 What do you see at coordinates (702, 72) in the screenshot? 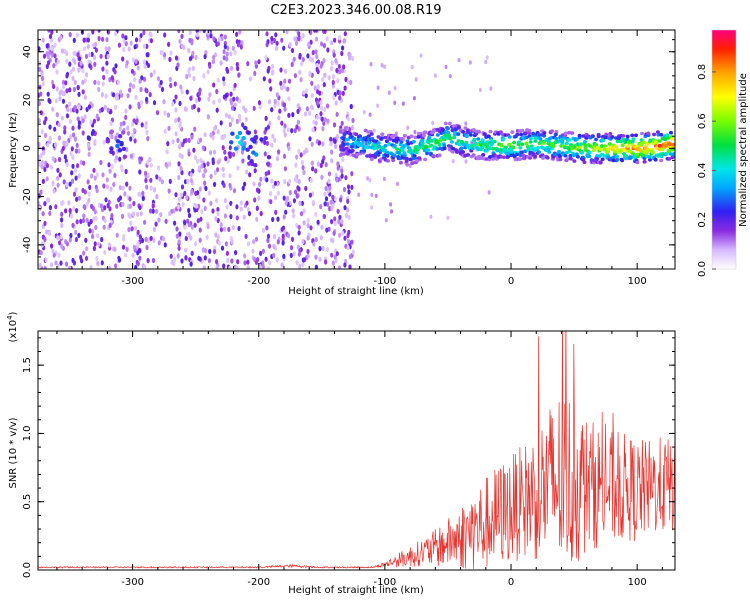
I see `colorbar-tick-label: 0.8` at bounding box center [702, 72].